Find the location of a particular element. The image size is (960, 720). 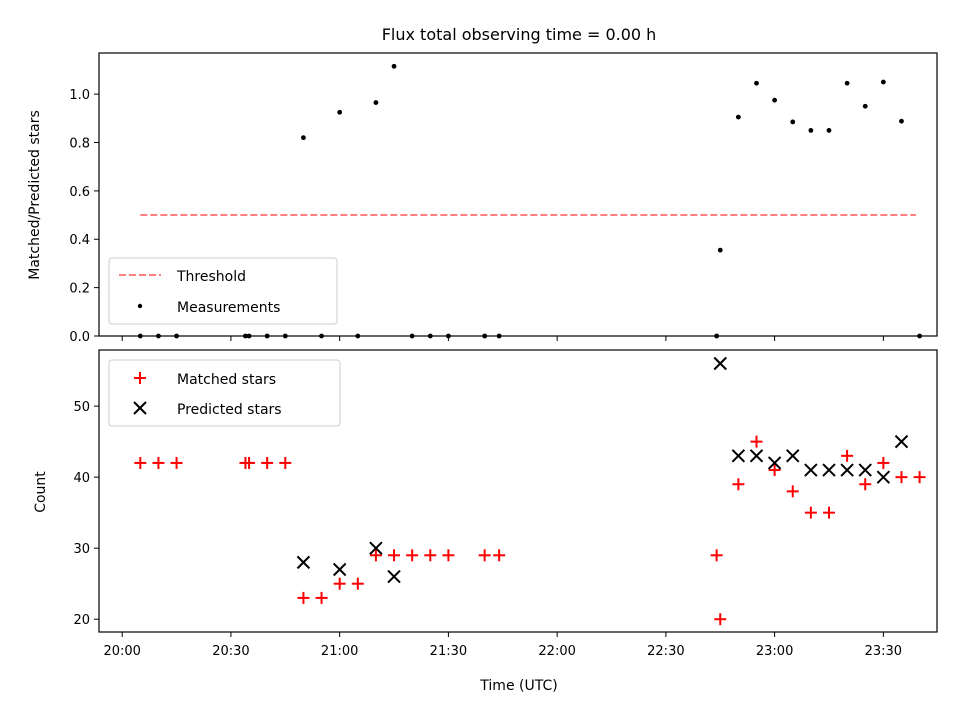

top-y-tick-label: 0.8 is located at coordinates (79, 143).